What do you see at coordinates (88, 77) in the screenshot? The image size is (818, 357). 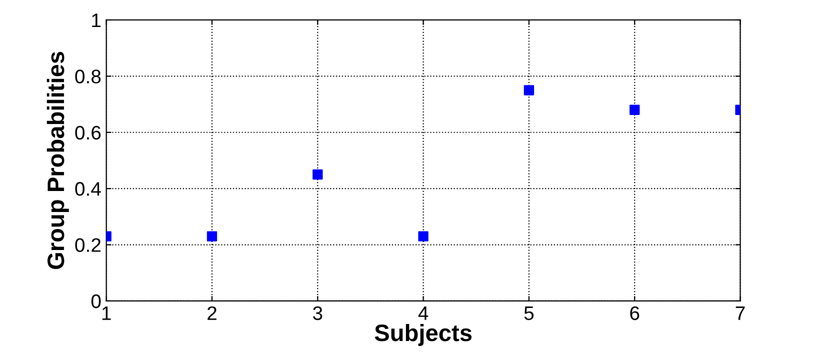 I see `y-tick-label: 0.8` at bounding box center [88, 77].